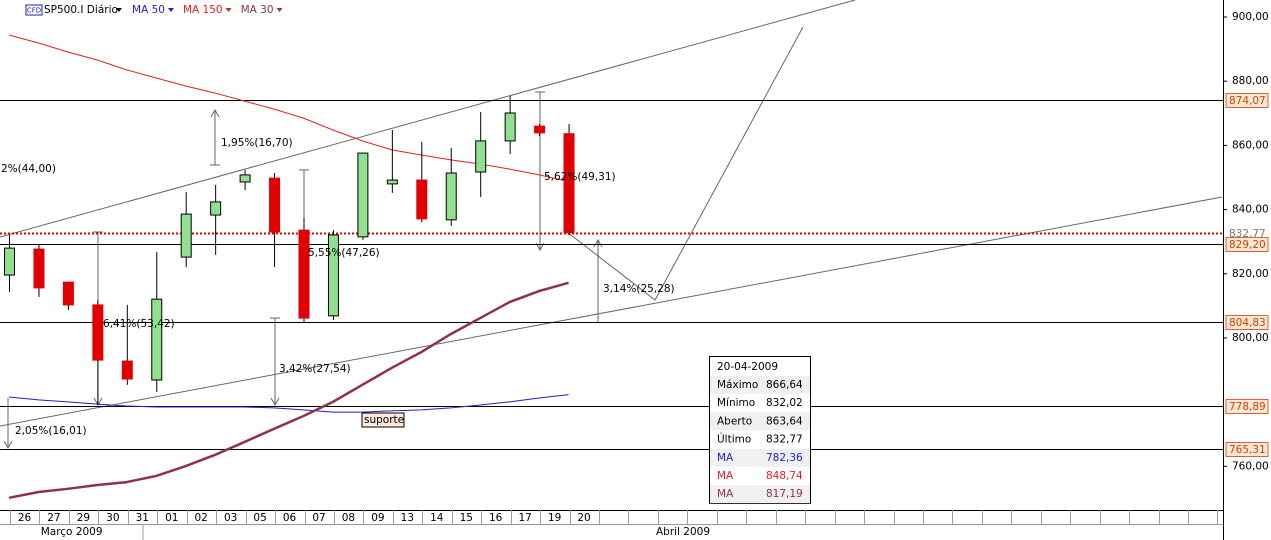 The width and height of the screenshot is (1271, 540). I want to click on ma-line, so click(288, 403).